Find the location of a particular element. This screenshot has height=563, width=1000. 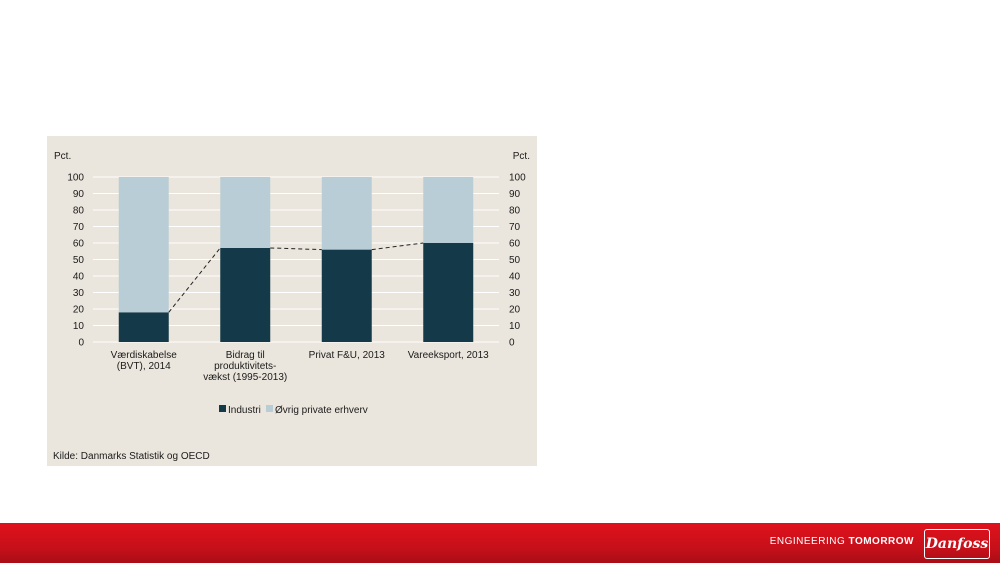

right-tick-label-100: 100 is located at coordinates (517, 178).